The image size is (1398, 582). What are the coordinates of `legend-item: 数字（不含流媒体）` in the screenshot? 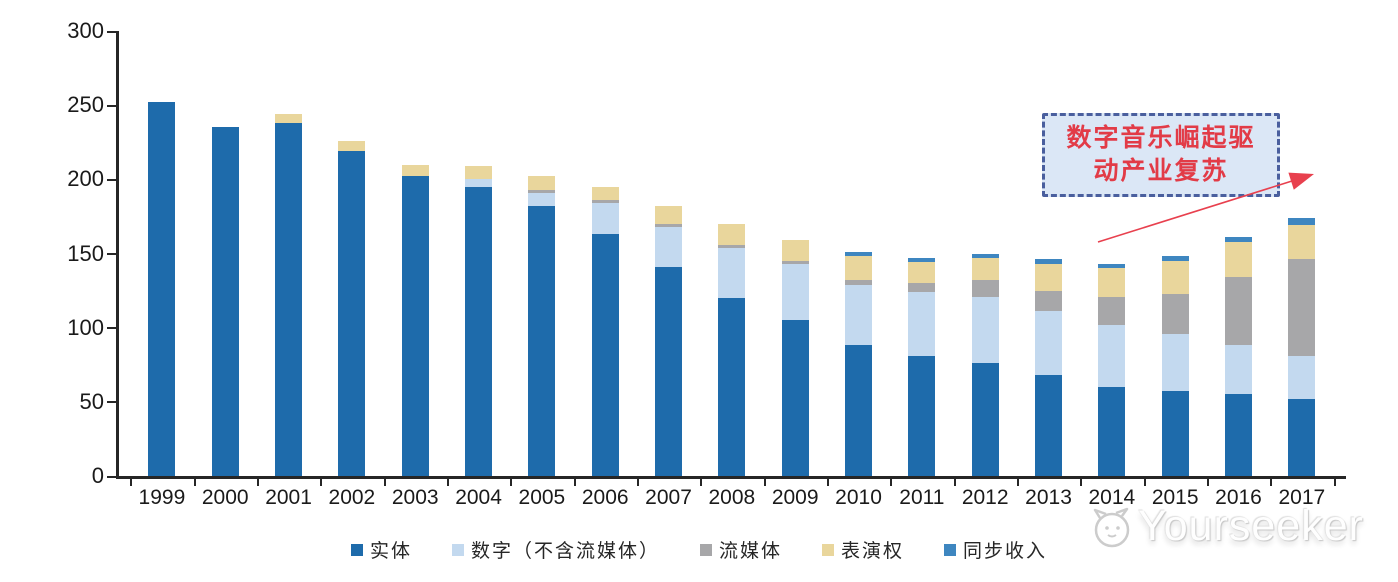 It's located at (555, 549).